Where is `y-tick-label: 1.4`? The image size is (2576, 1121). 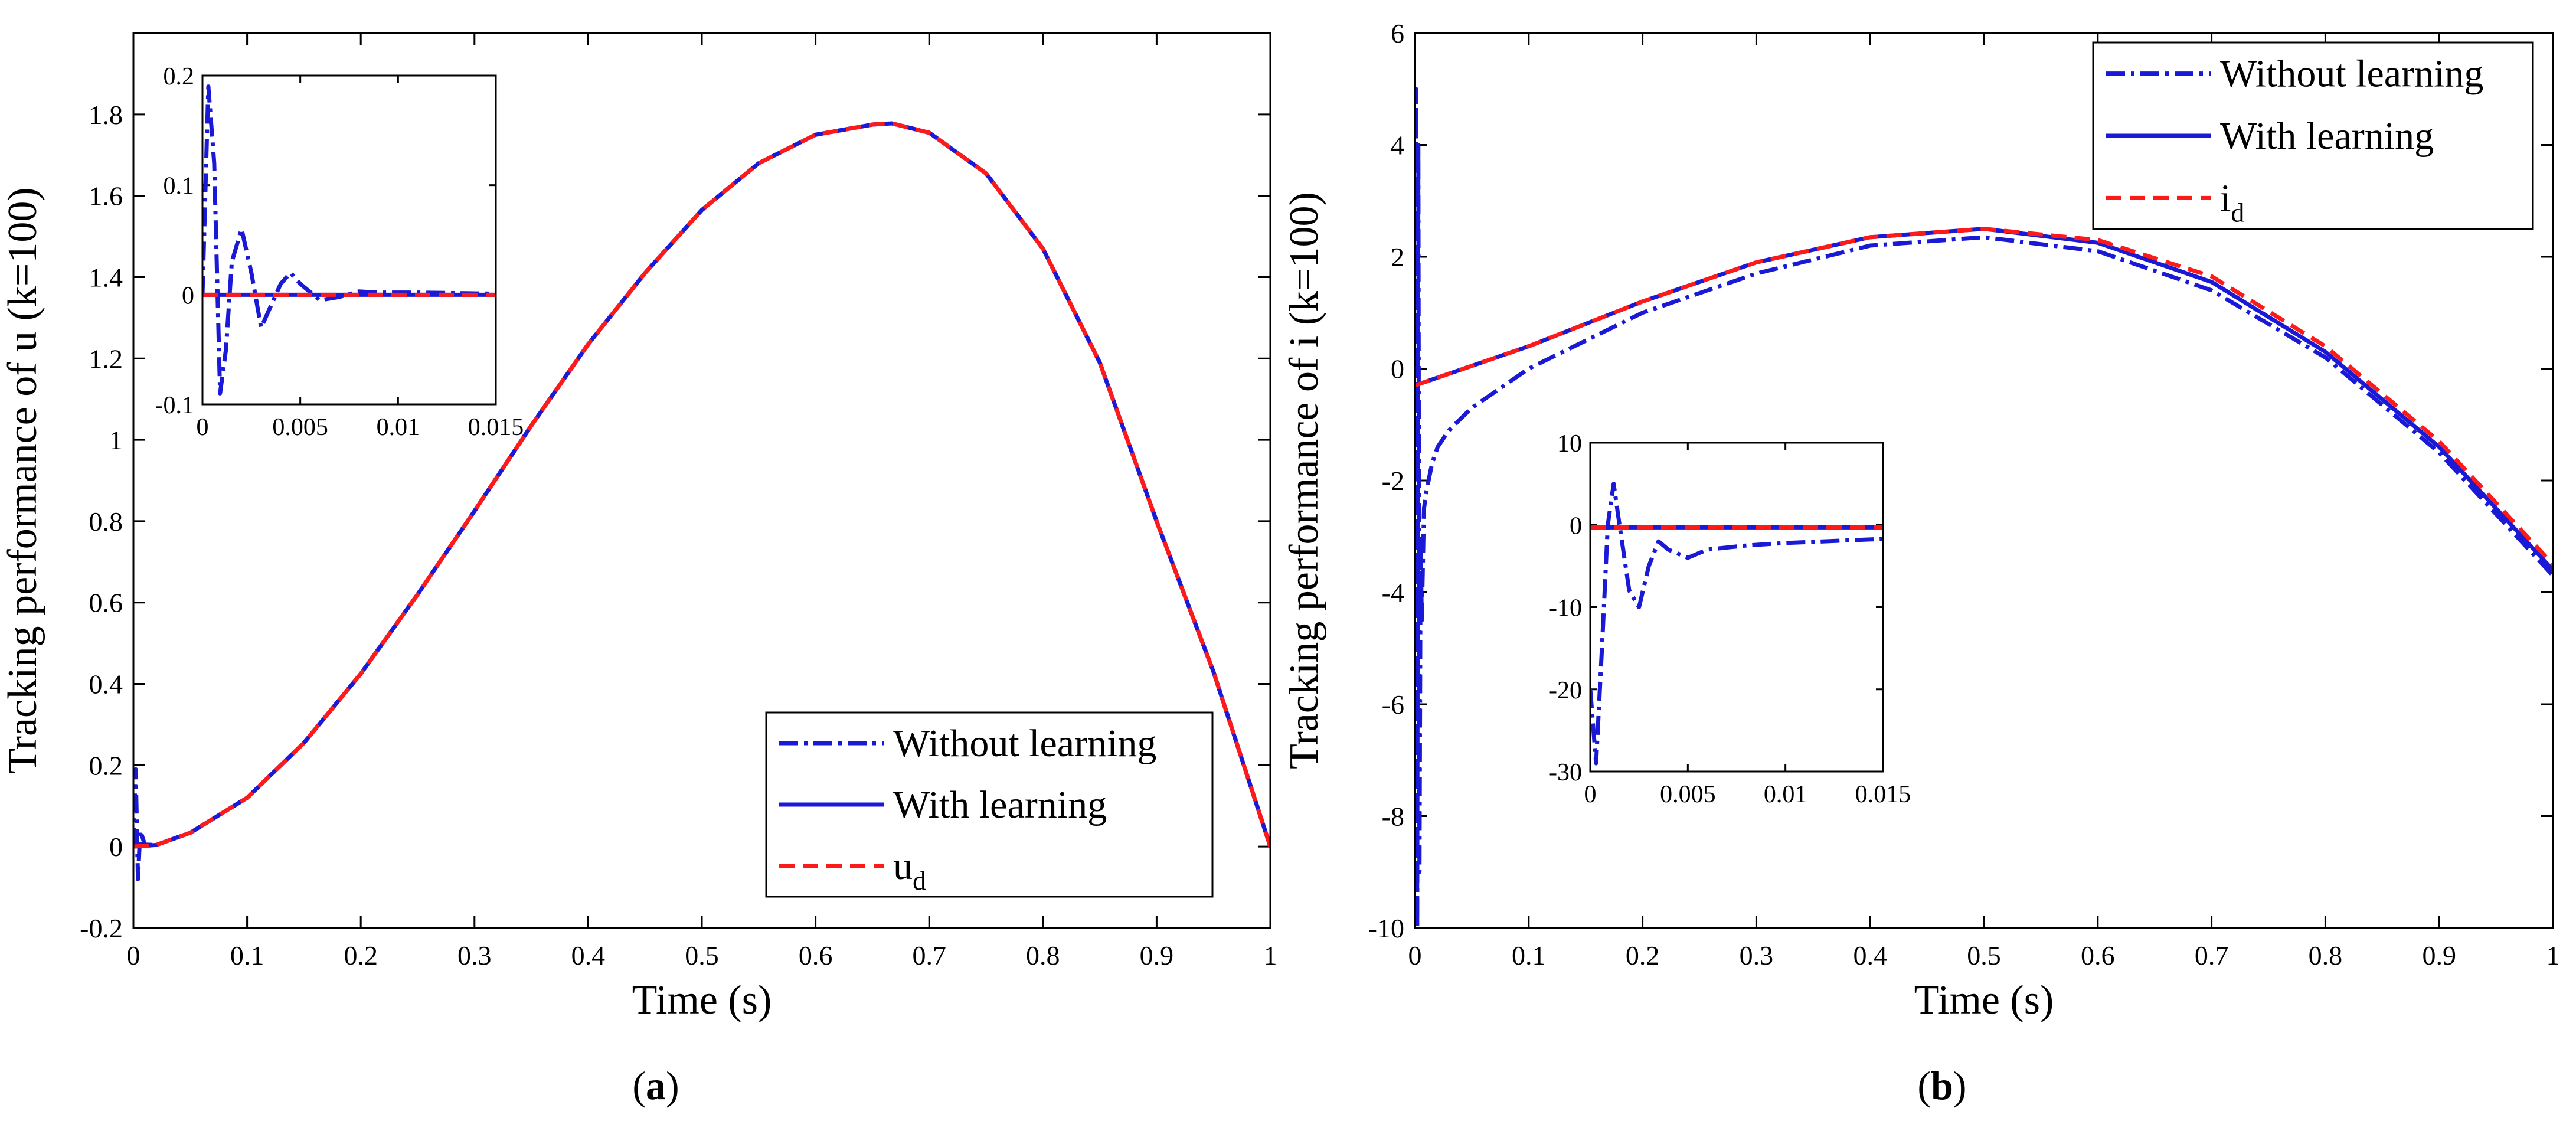
y-tick-label: 1.4 is located at coordinates (106, 277).